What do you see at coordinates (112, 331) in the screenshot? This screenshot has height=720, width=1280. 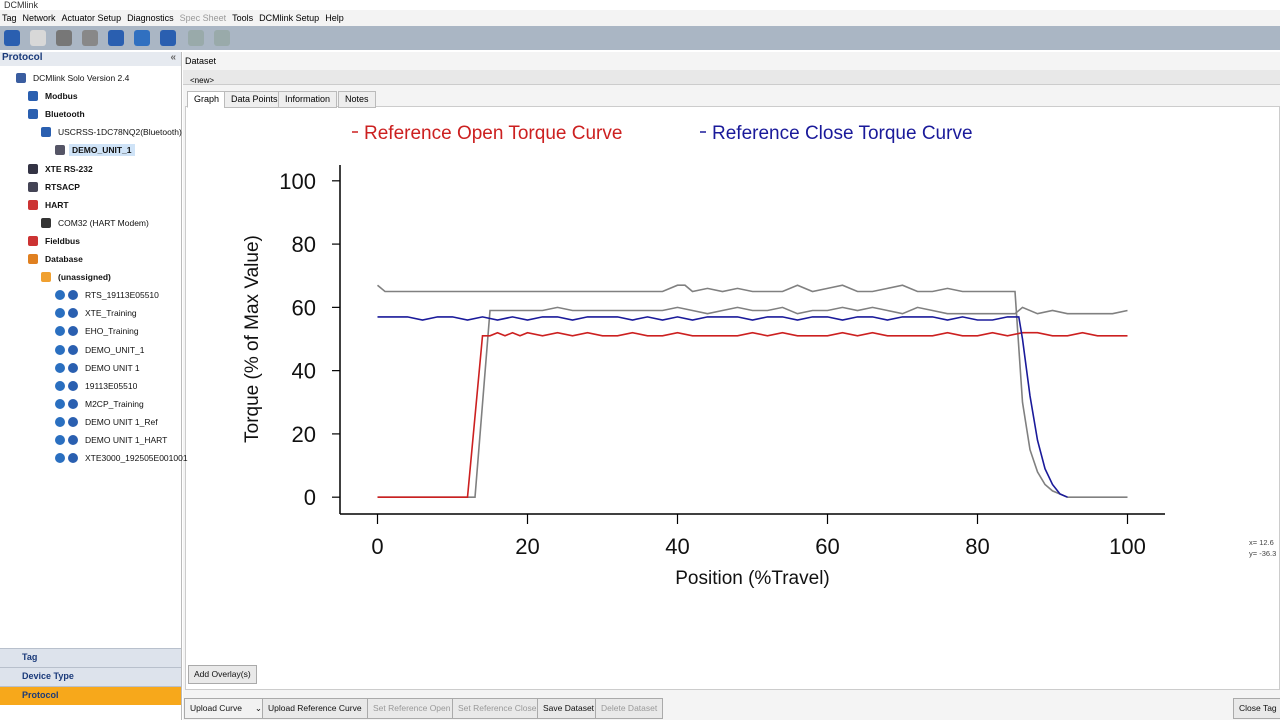 I see `tree-item: EHO_Training` at bounding box center [112, 331].